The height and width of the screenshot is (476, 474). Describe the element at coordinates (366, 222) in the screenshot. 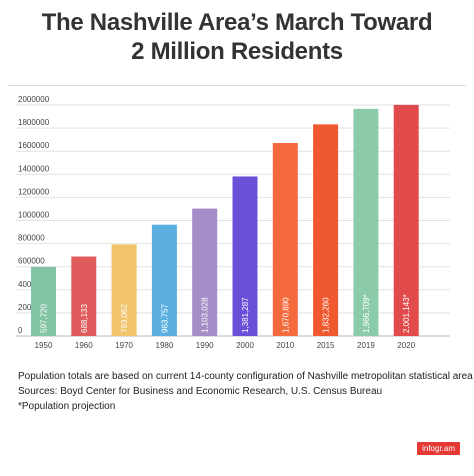

I see `bar-2019` at that location.